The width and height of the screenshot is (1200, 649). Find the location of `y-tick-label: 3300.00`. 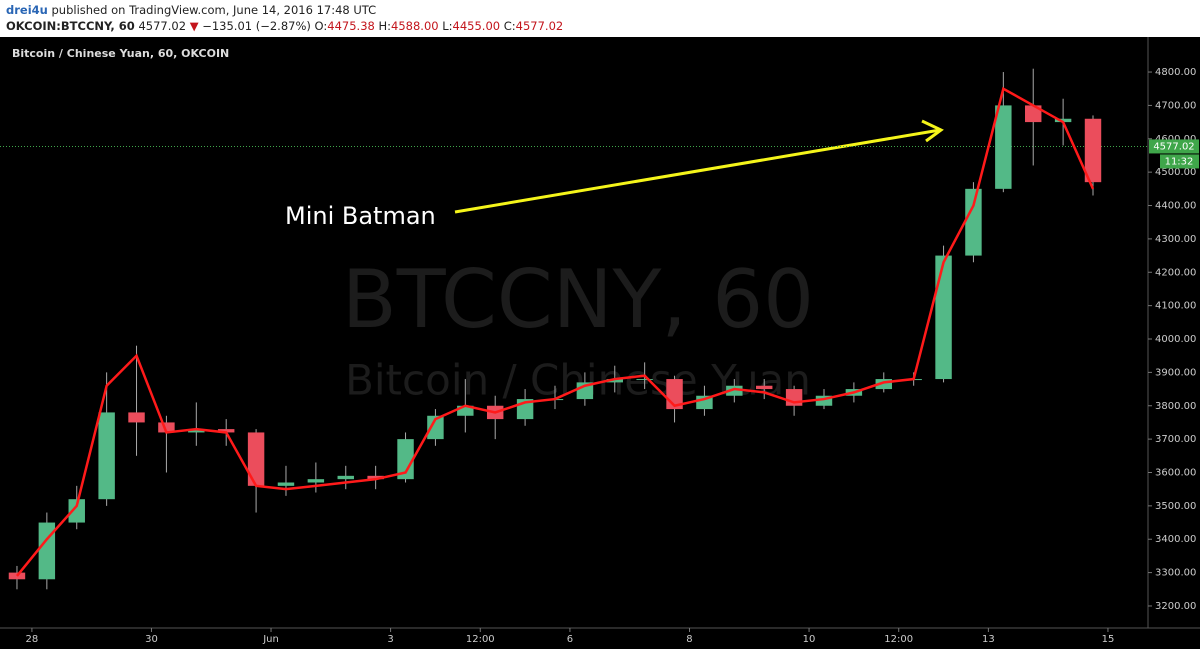

y-tick-label: 3300.00 is located at coordinates (1175, 573).